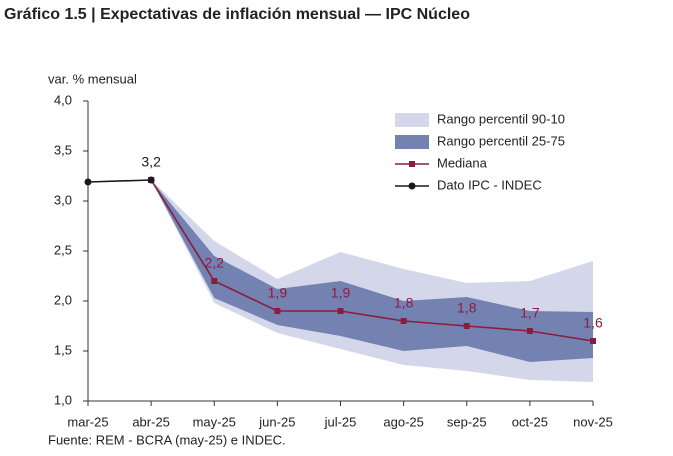 The height and width of the screenshot is (456, 673). What do you see at coordinates (151, 162) in the screenshot?
I see `data-label: 3,2` at bounding box center [151, 162].